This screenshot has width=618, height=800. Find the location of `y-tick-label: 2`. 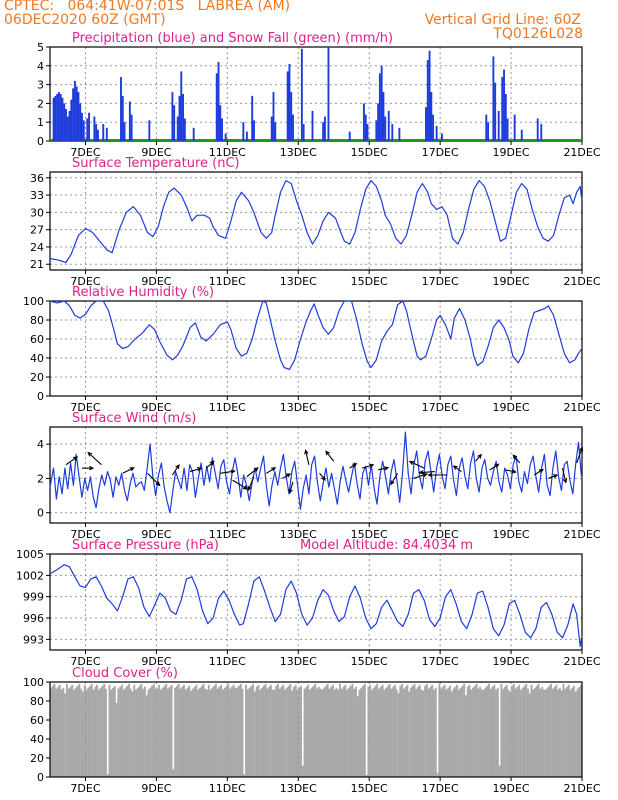

y-tick-label: 2 is located at coordinates (40, 103).